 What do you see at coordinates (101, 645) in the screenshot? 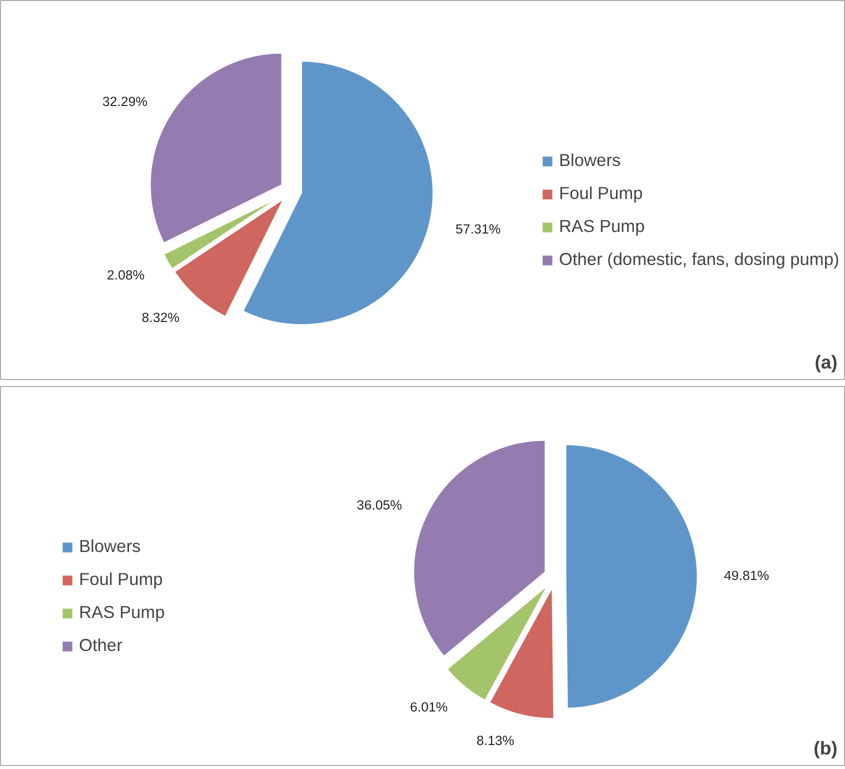
I see `legend-label: Other` at bounding box center [101, 645].